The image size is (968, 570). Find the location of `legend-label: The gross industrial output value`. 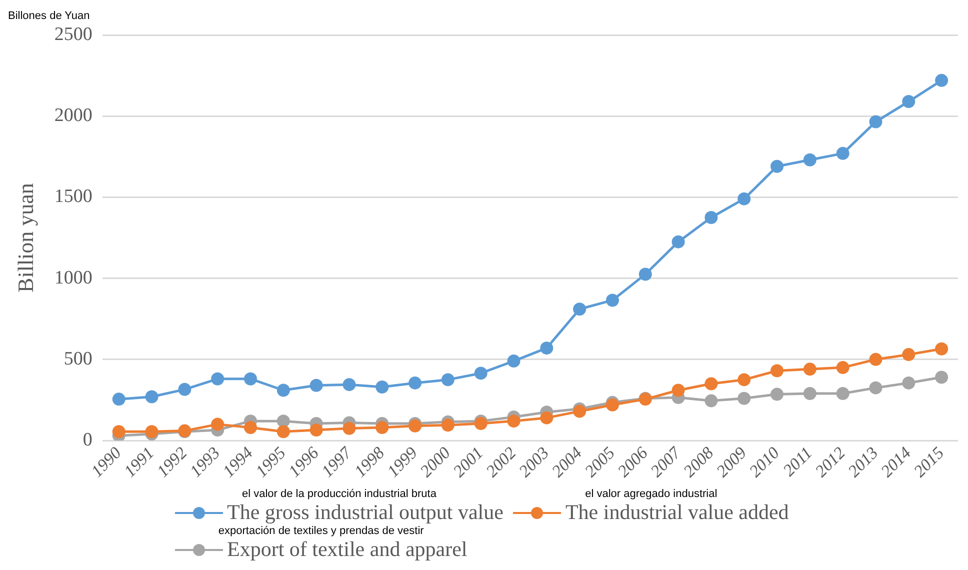

legend-label: The gross industrial output value is located at coordinates (365, 512).